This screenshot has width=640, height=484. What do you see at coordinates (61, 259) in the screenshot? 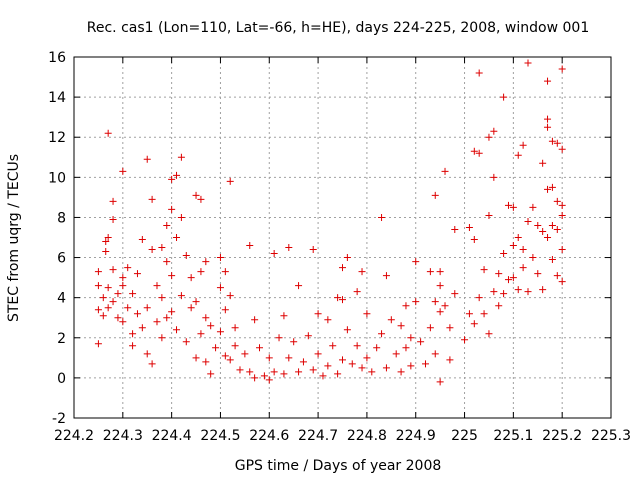
I see `y-tick-label: 6` at bounding box center [61, 259].